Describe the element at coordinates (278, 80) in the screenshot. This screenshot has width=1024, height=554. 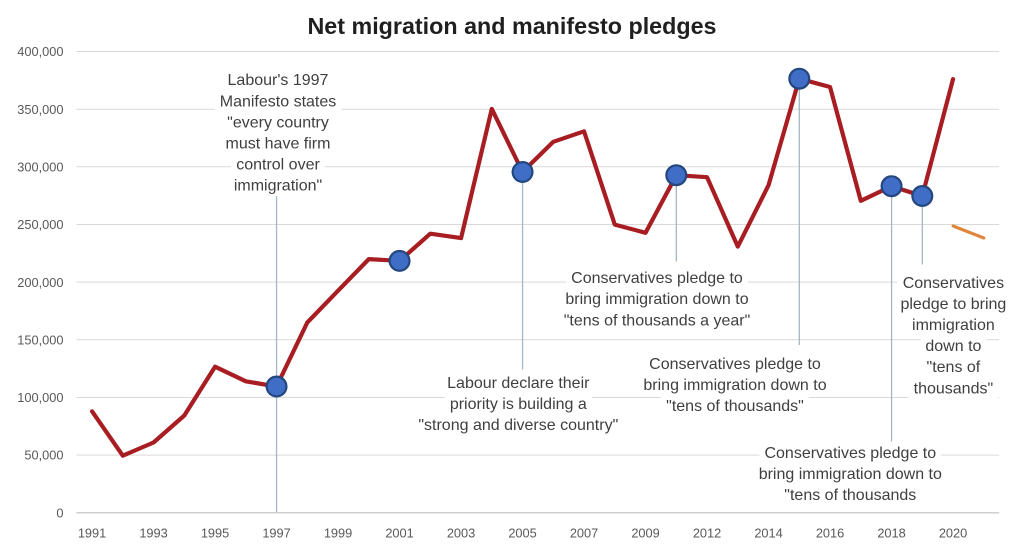
I see `svg-text: Labour's 1997` at that location.